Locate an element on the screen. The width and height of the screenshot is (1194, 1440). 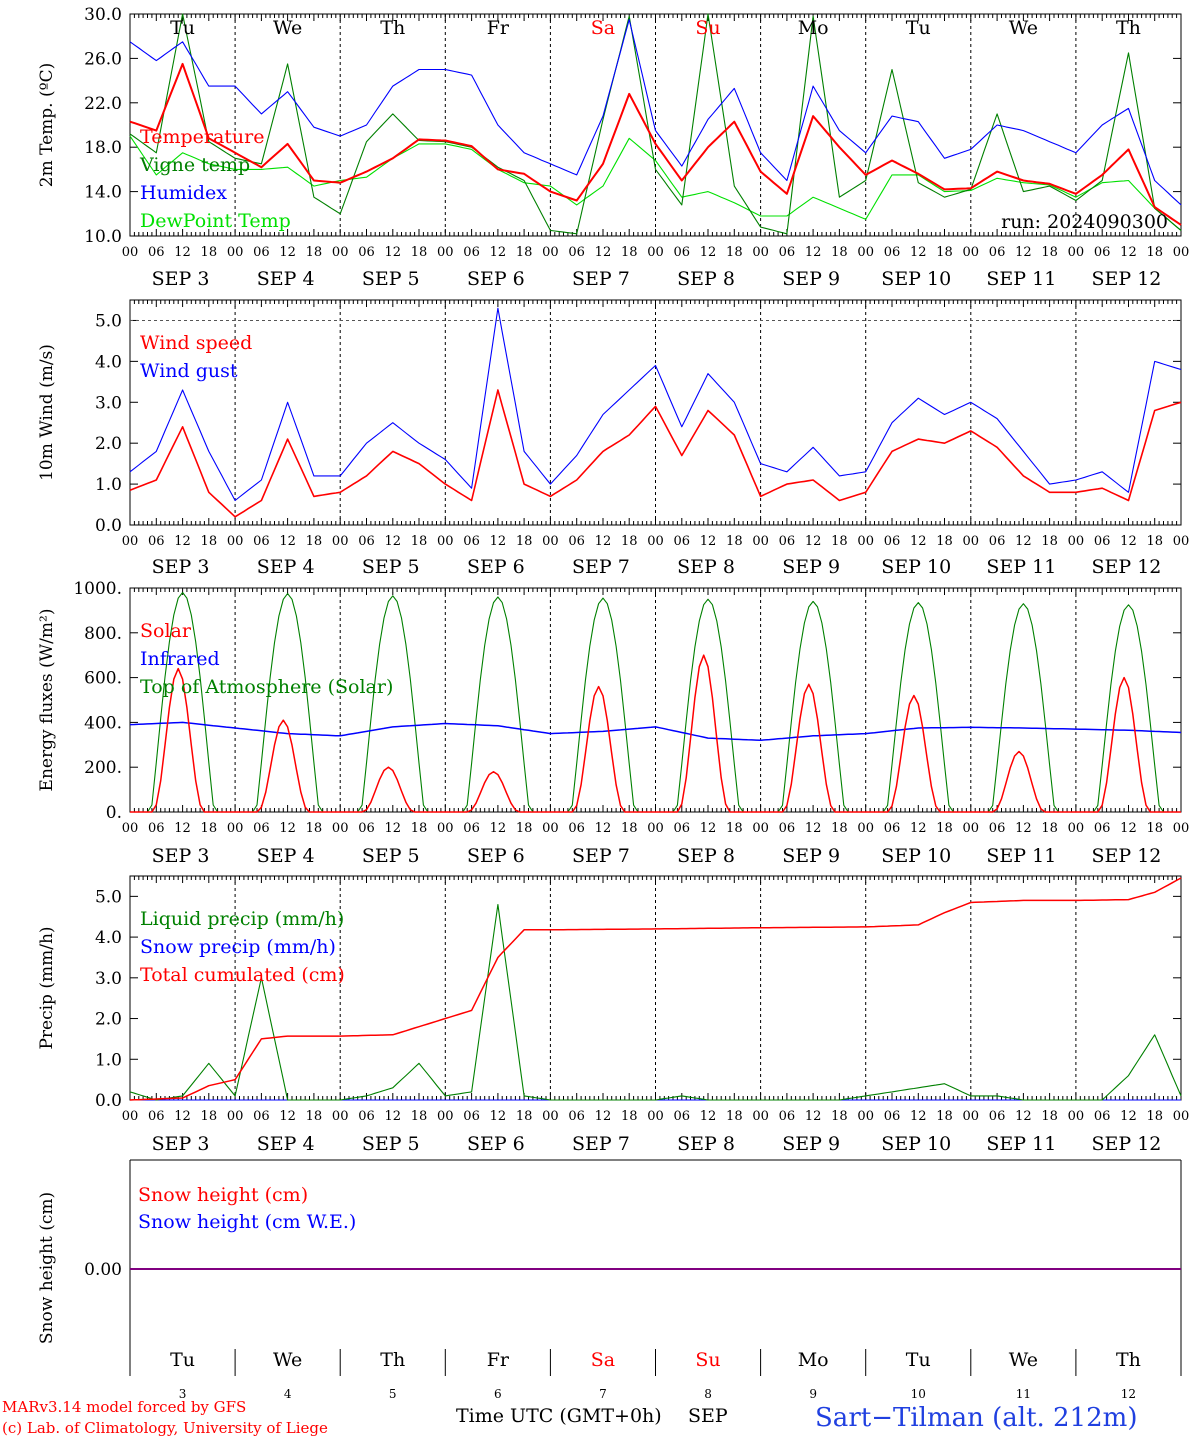
day-number-label: 3 is located at coordinates (183, 1394).